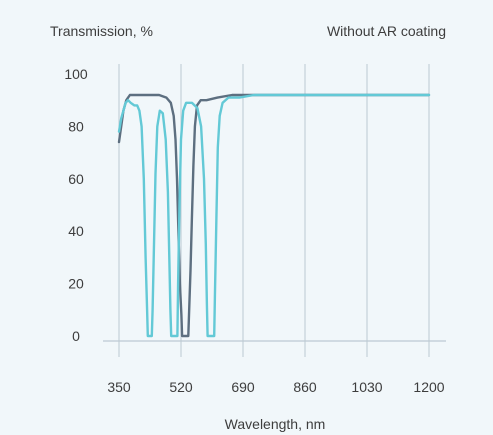  What do you see at coordinates (76, 126) in the screenshot?
I see `y-tick-label: 80` at bounding box center [76, 126].